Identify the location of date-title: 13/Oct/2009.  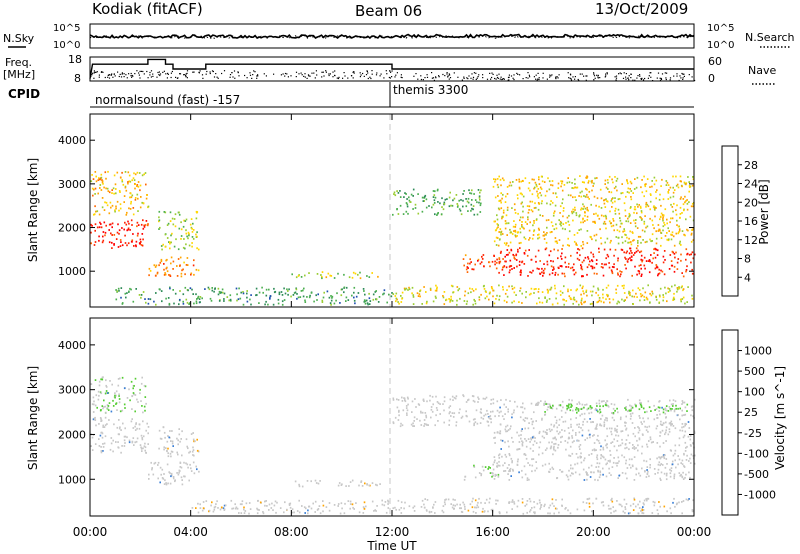
(641, 9).